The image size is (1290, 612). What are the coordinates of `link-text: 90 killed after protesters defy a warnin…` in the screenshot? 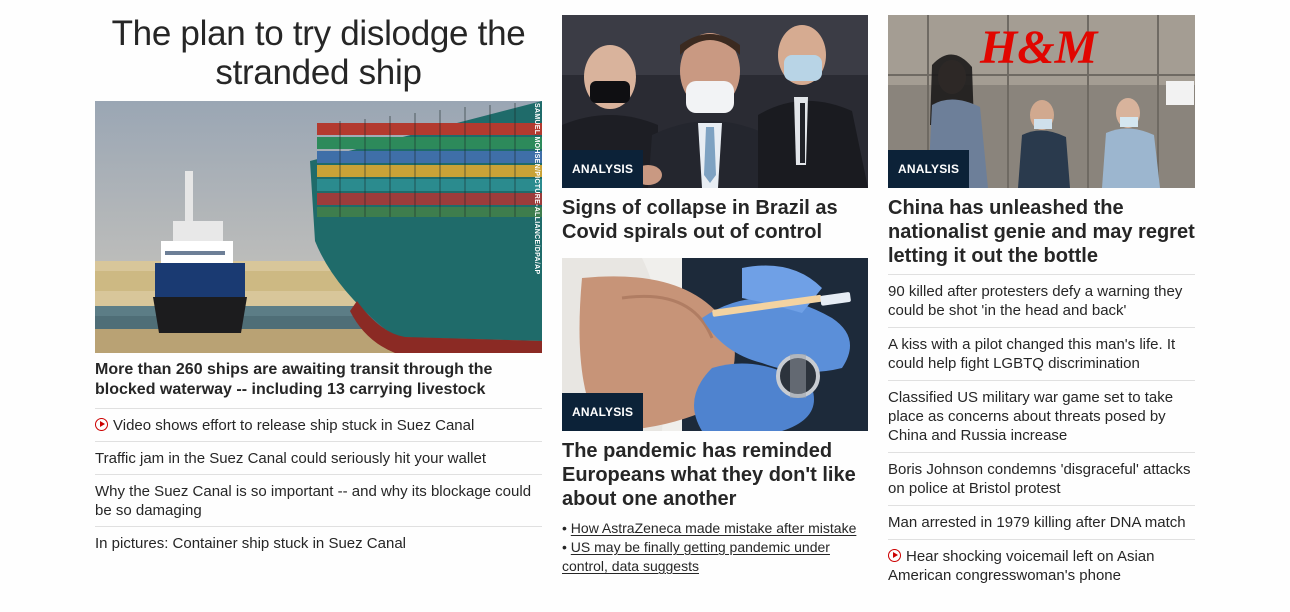 It's located at (1035, 301).